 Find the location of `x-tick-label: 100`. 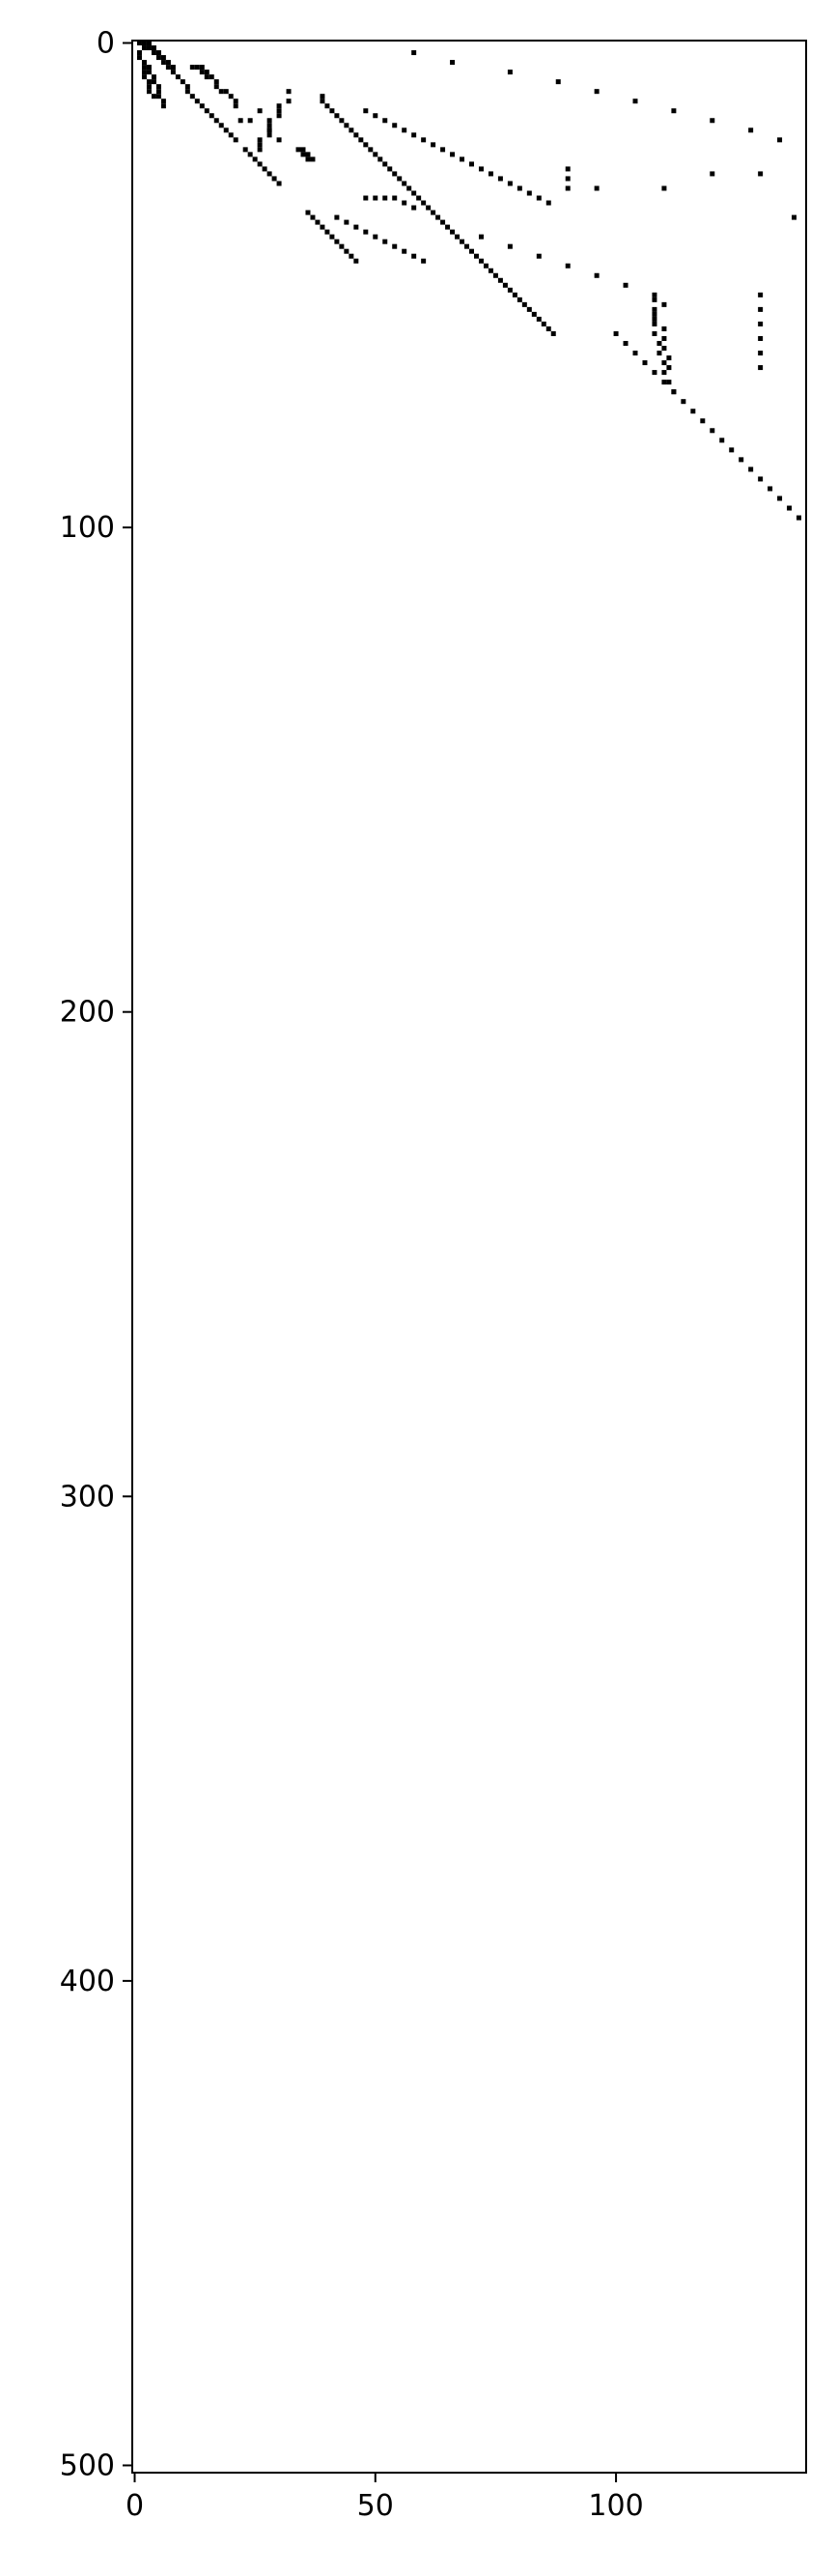

x-tick-label: 100 is located at coordinates (615, 2506).